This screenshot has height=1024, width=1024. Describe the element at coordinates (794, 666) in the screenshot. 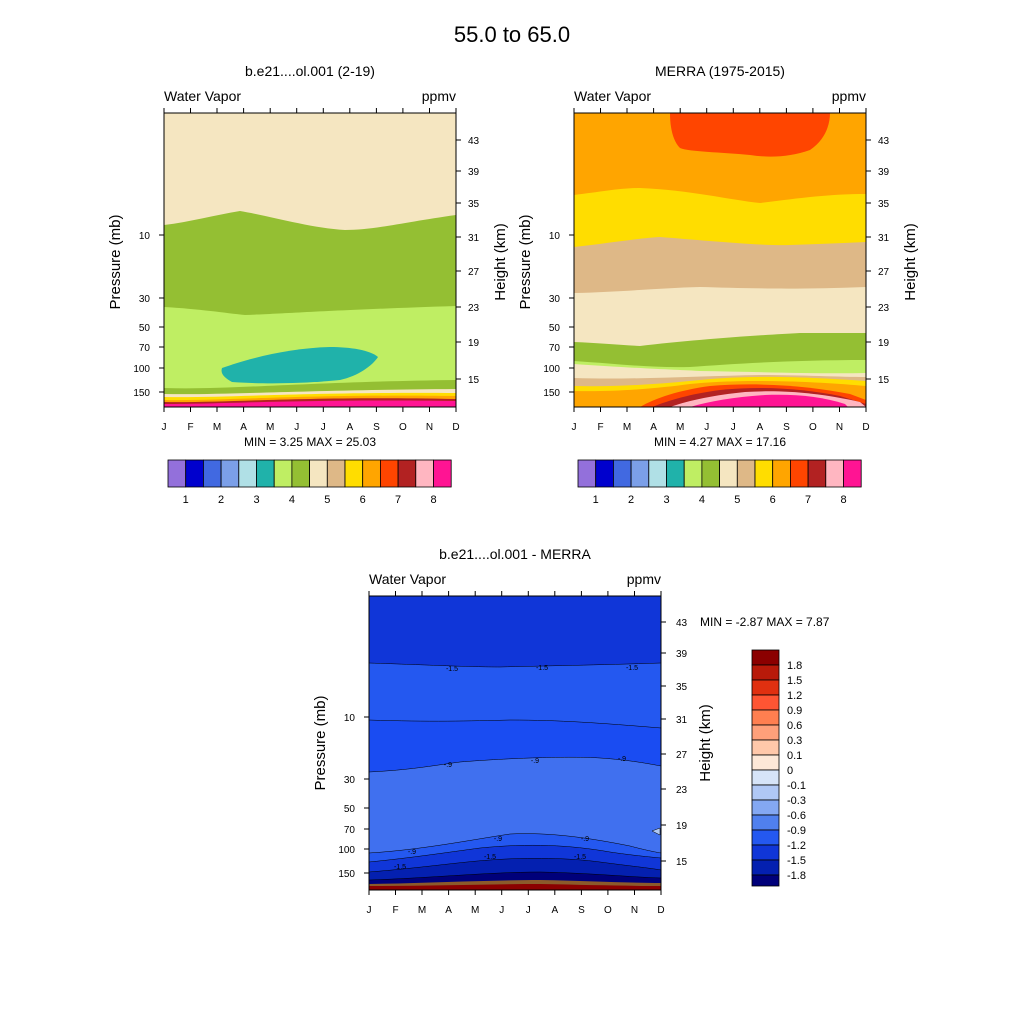

I see `colorbar-label: 1.8` at that location.